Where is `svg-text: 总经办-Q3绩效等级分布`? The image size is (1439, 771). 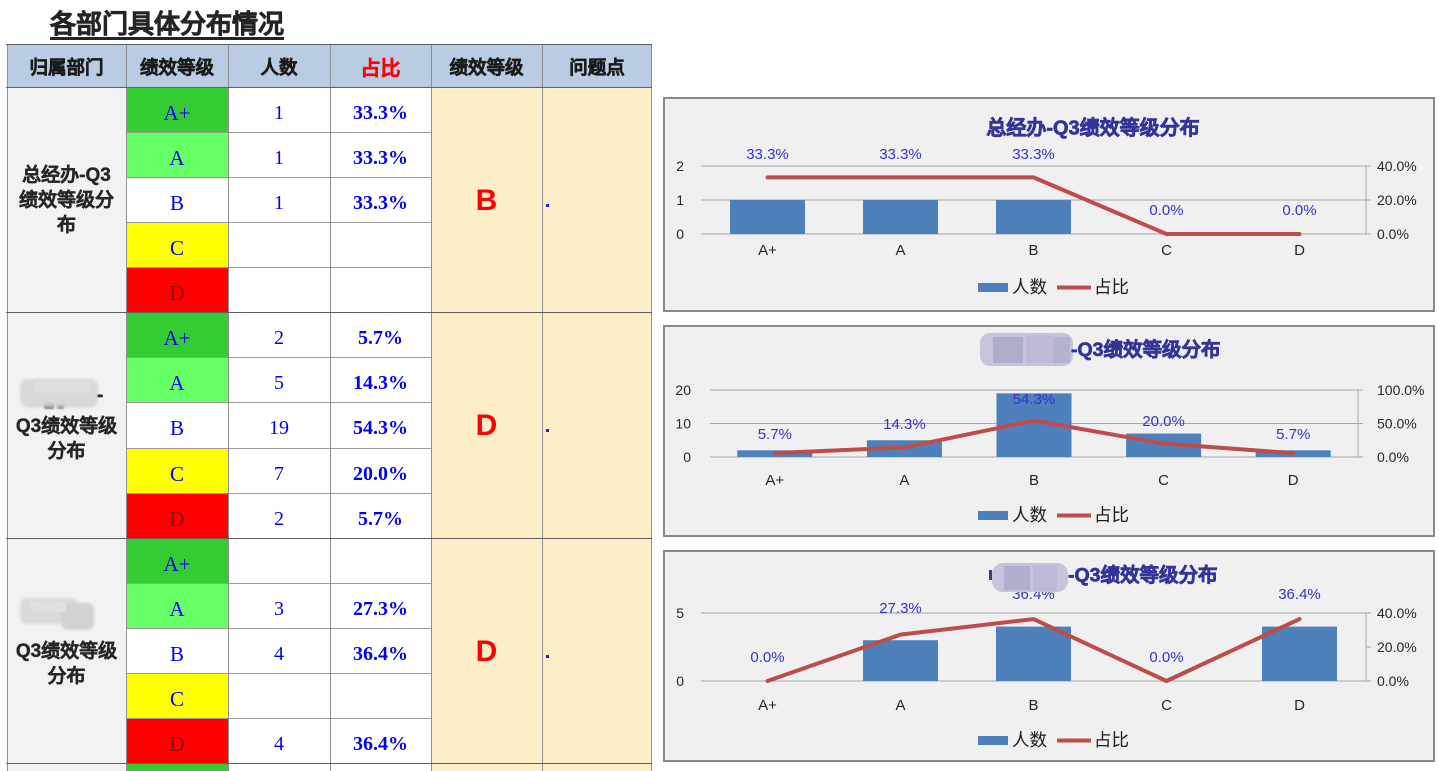
svg-text: 总经办-Q3绩效等级分布 is located at coordinates (1092, 128).